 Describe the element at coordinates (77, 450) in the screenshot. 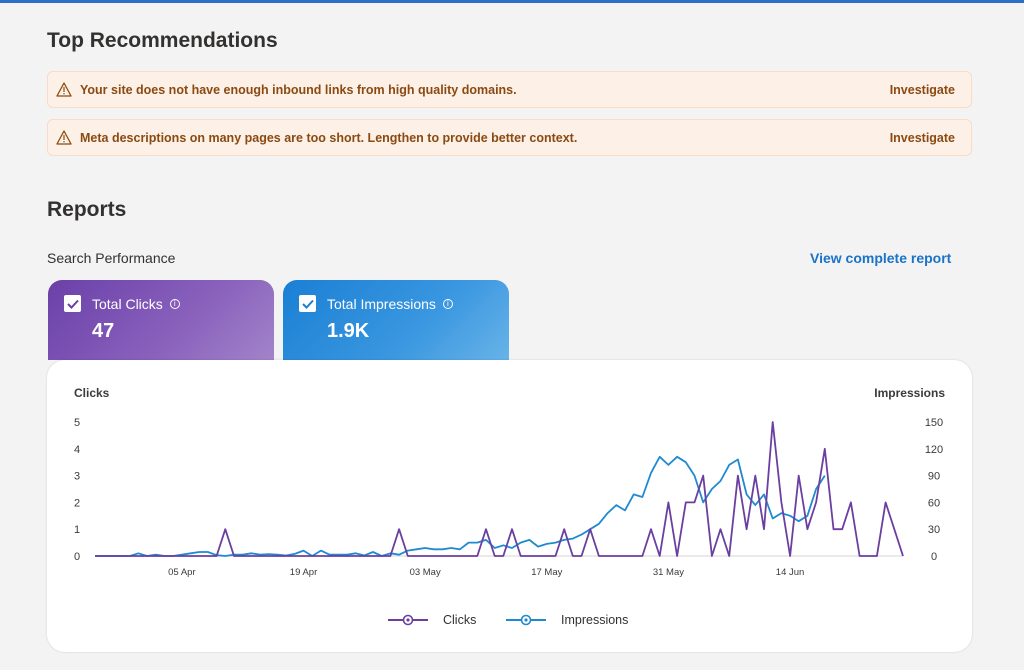

I see `left-tick-label: 4` at that location.